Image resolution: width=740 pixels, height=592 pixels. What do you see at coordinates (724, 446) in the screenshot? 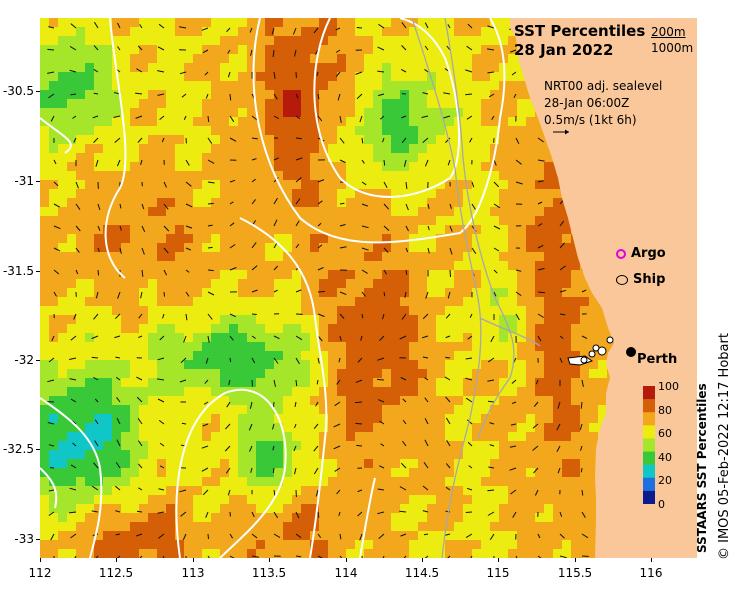
I see `credit-text: © IMOS 05-Feb-2022 12:17 Hobart` at bounding box center [724, 446].